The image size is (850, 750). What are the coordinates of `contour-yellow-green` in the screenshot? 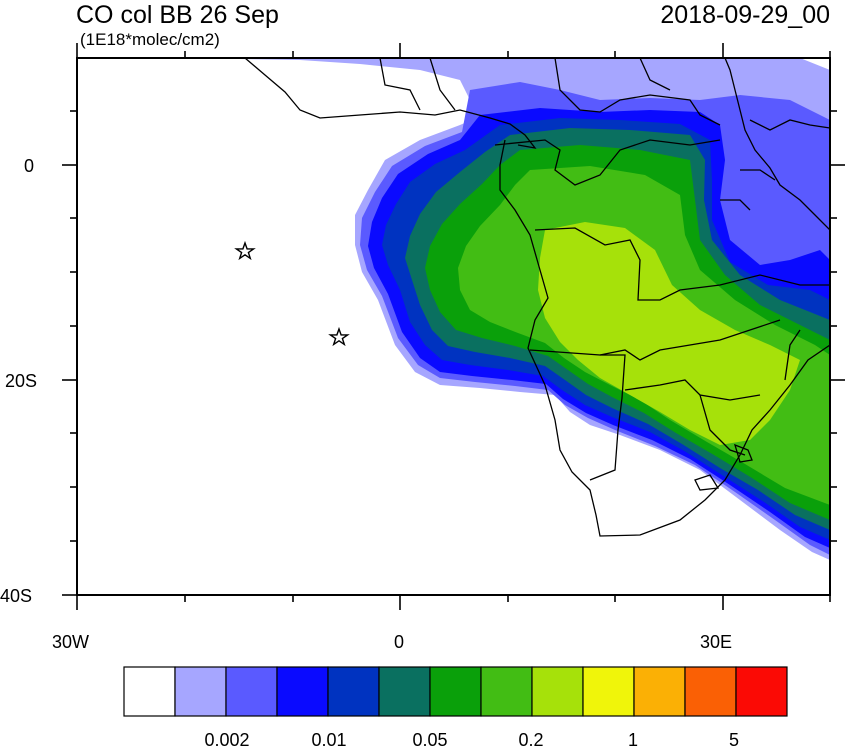 It's located at (669, 333).